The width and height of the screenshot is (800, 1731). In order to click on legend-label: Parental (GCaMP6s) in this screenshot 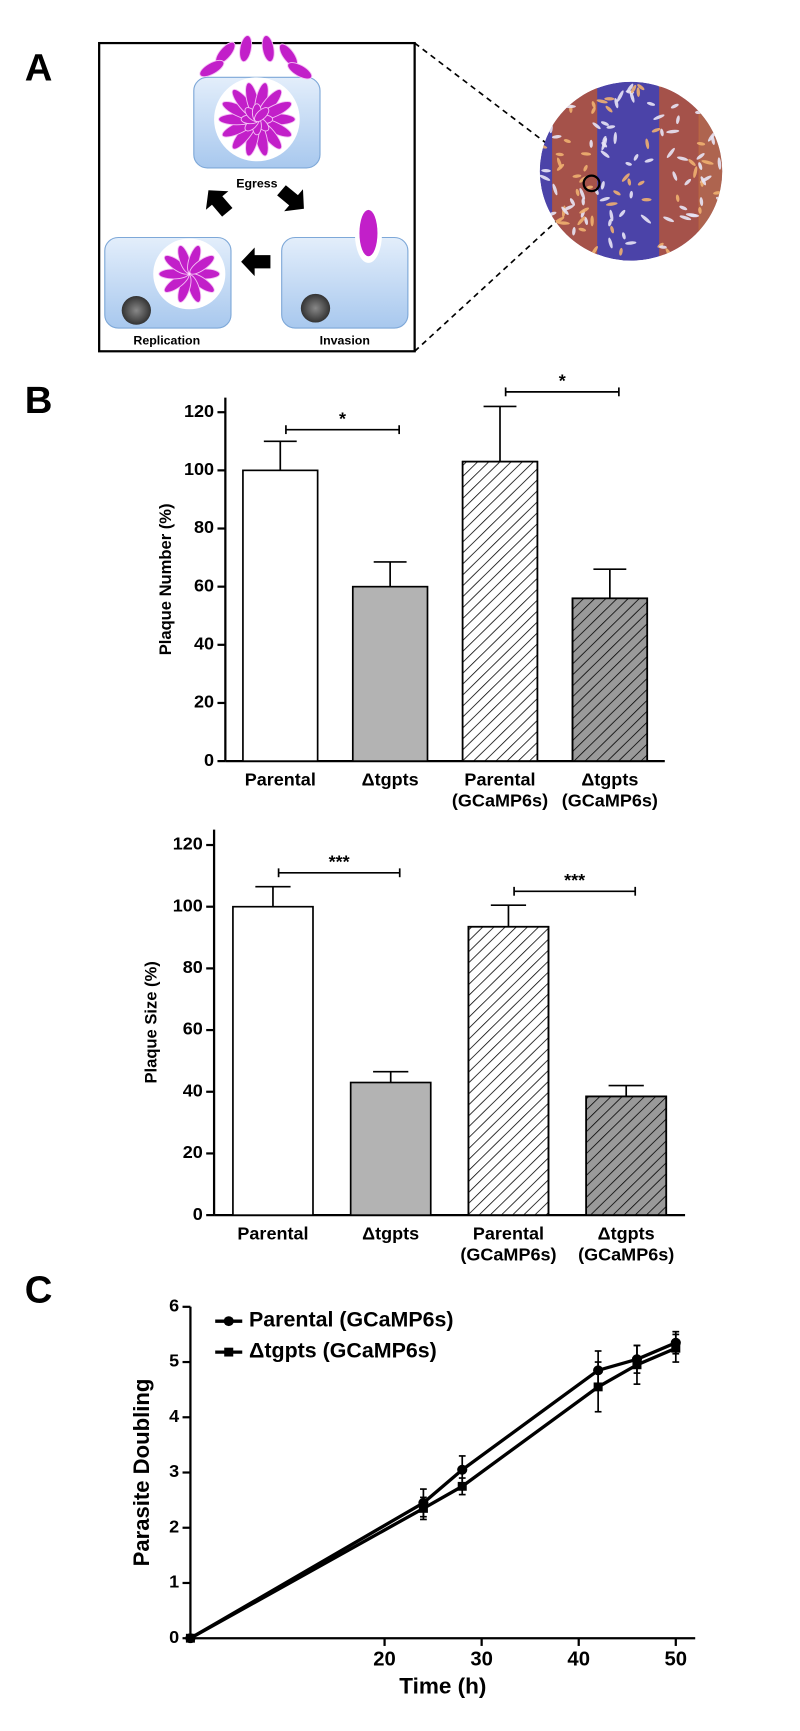, I will do `click(351, 1320)`.